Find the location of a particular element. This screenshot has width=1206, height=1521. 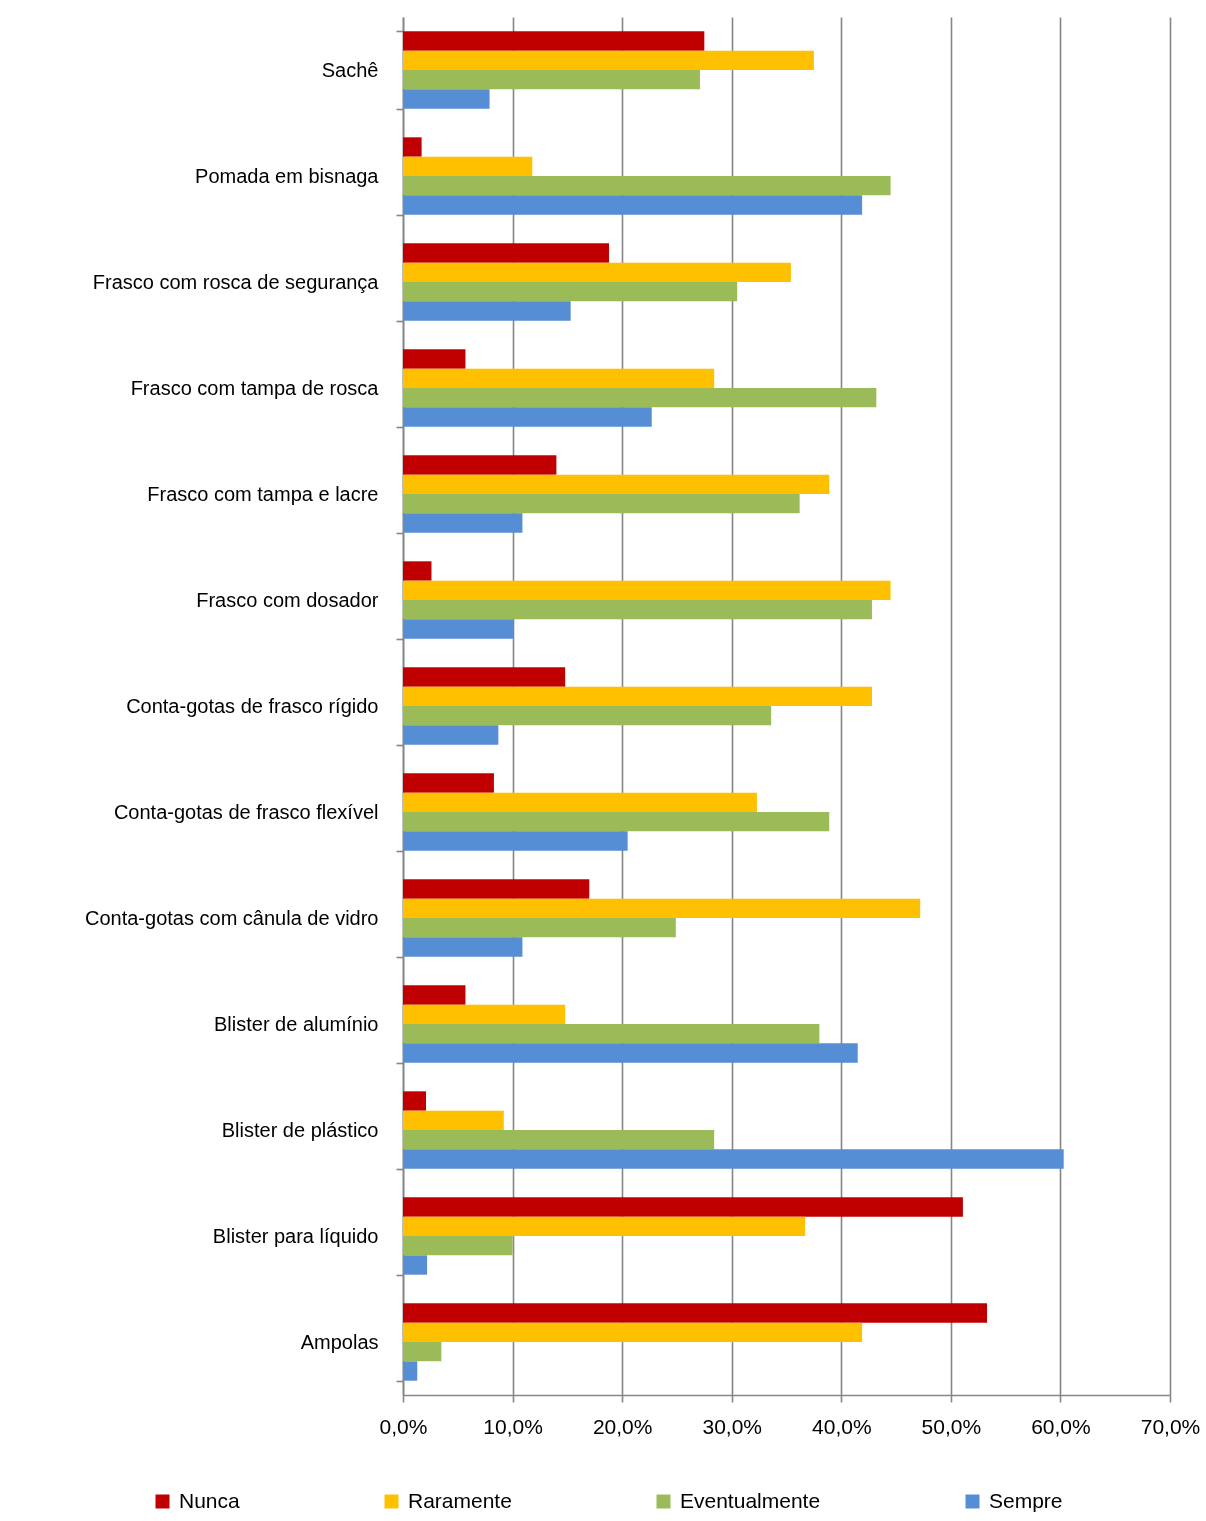

y-tick-label: Conta-gotas com cânula de vidro is located at coordinates (232, 917).